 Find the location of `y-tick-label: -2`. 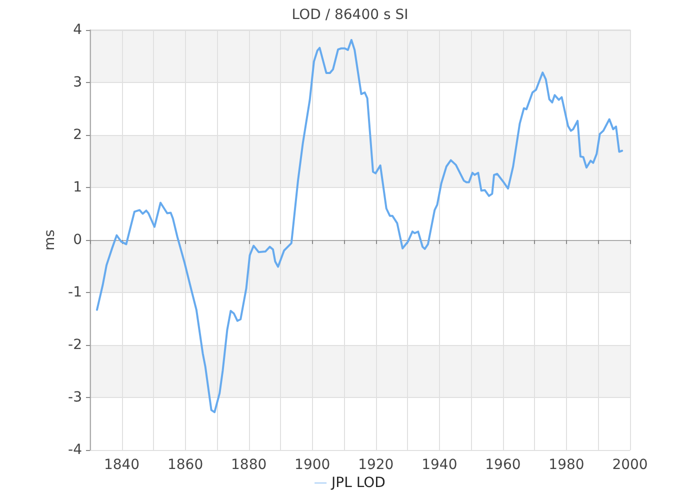

y-tick-label: -2 is located at coordinates (75, 345).